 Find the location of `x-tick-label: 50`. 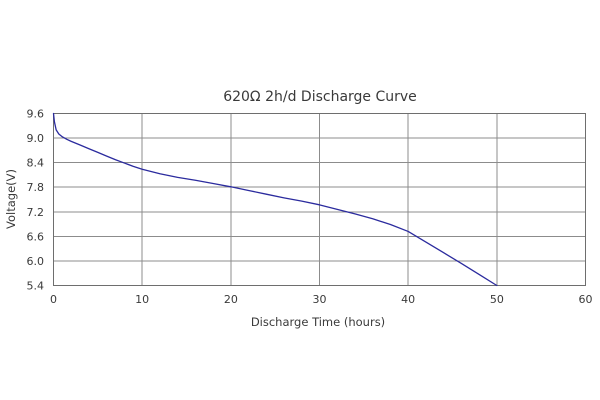

x-tick-label: 50 is located at coordinates (497, 299).